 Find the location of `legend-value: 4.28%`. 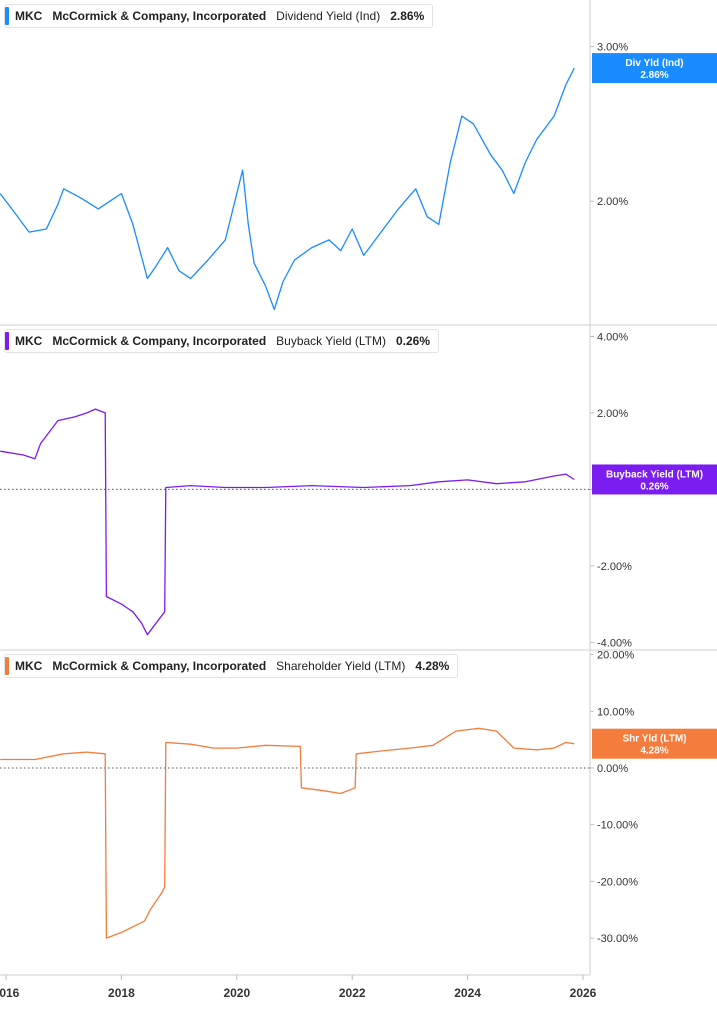

legend-value: 4.28% is located at coordinates (432, 666).